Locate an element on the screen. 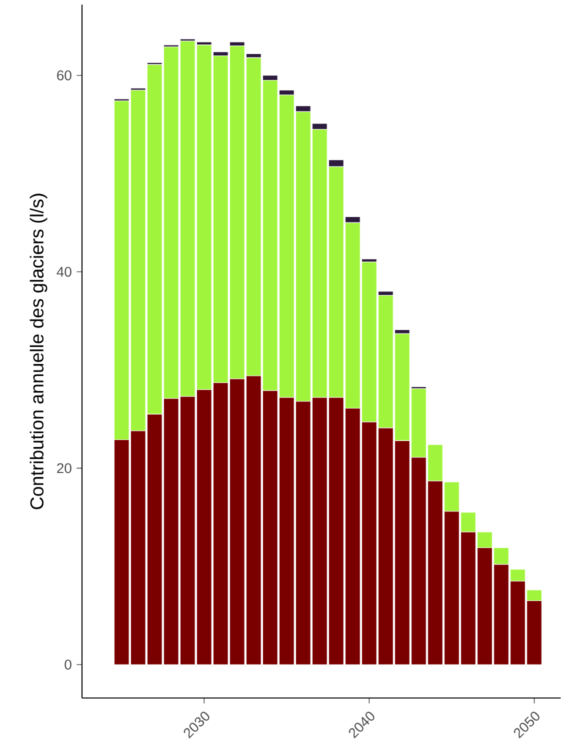 Image resolution: width=561 pixels, height=748 pixels. y-tick-label: 0 is located at coordinates (68, 665).